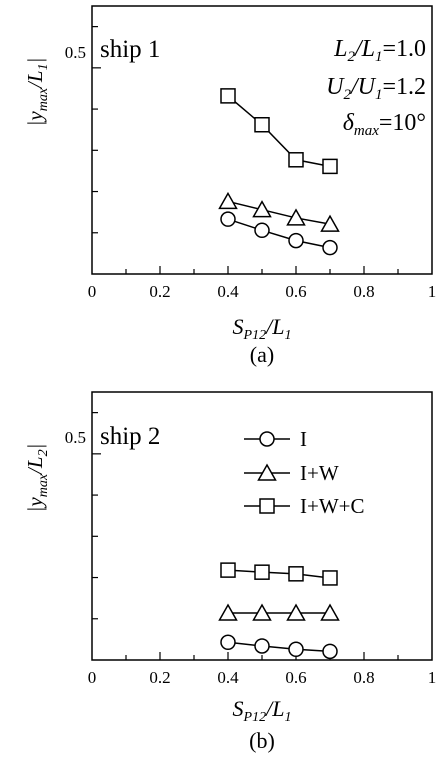 This screenshot has width=438, height=760. I want to click on series-line-i-w, so click(279, 212).